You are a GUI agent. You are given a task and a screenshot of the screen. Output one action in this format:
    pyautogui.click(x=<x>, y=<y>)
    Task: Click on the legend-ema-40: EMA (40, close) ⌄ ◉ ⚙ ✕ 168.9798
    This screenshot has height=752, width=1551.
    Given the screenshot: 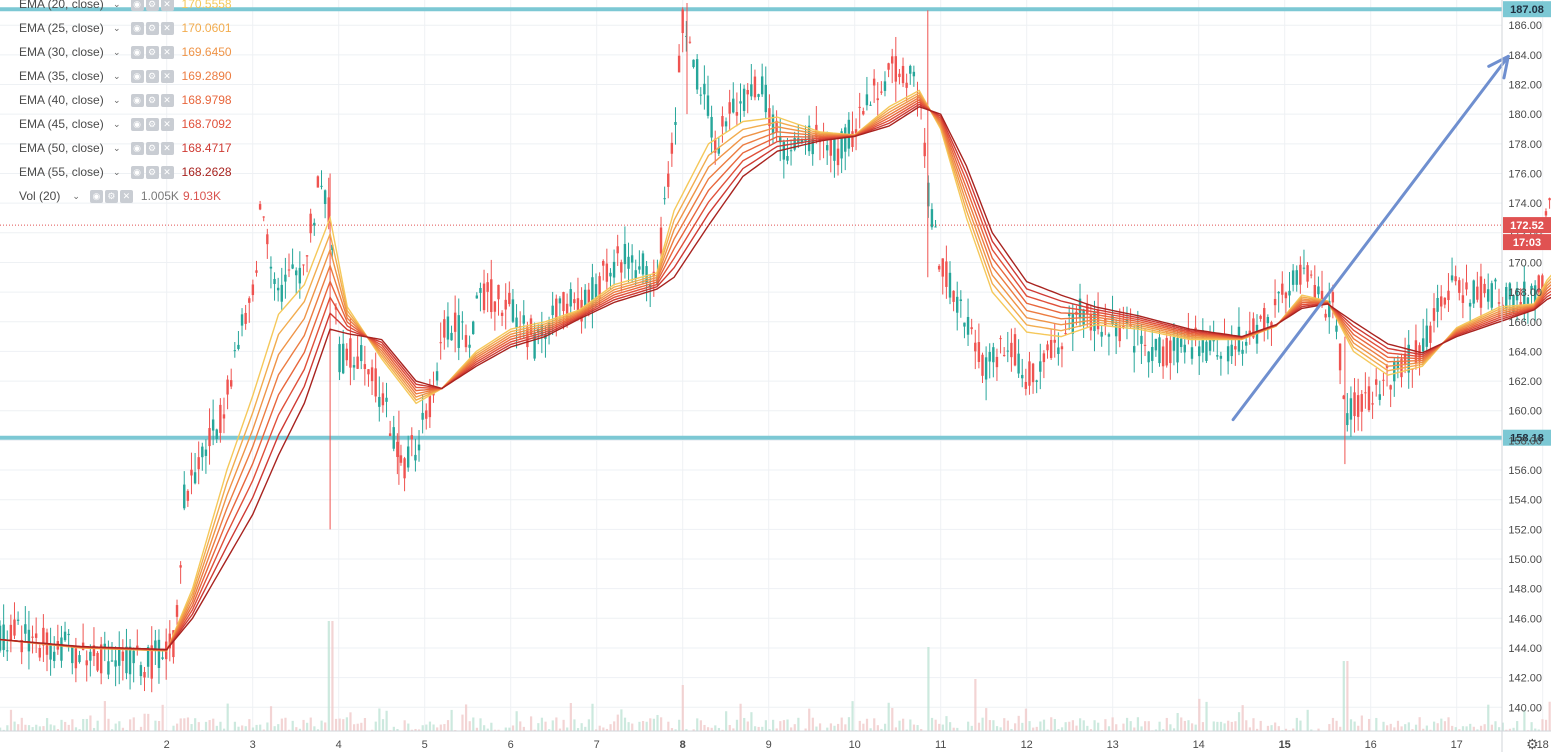 What is the action you would take?
    pyautogui.click(x=116, y=100)
    